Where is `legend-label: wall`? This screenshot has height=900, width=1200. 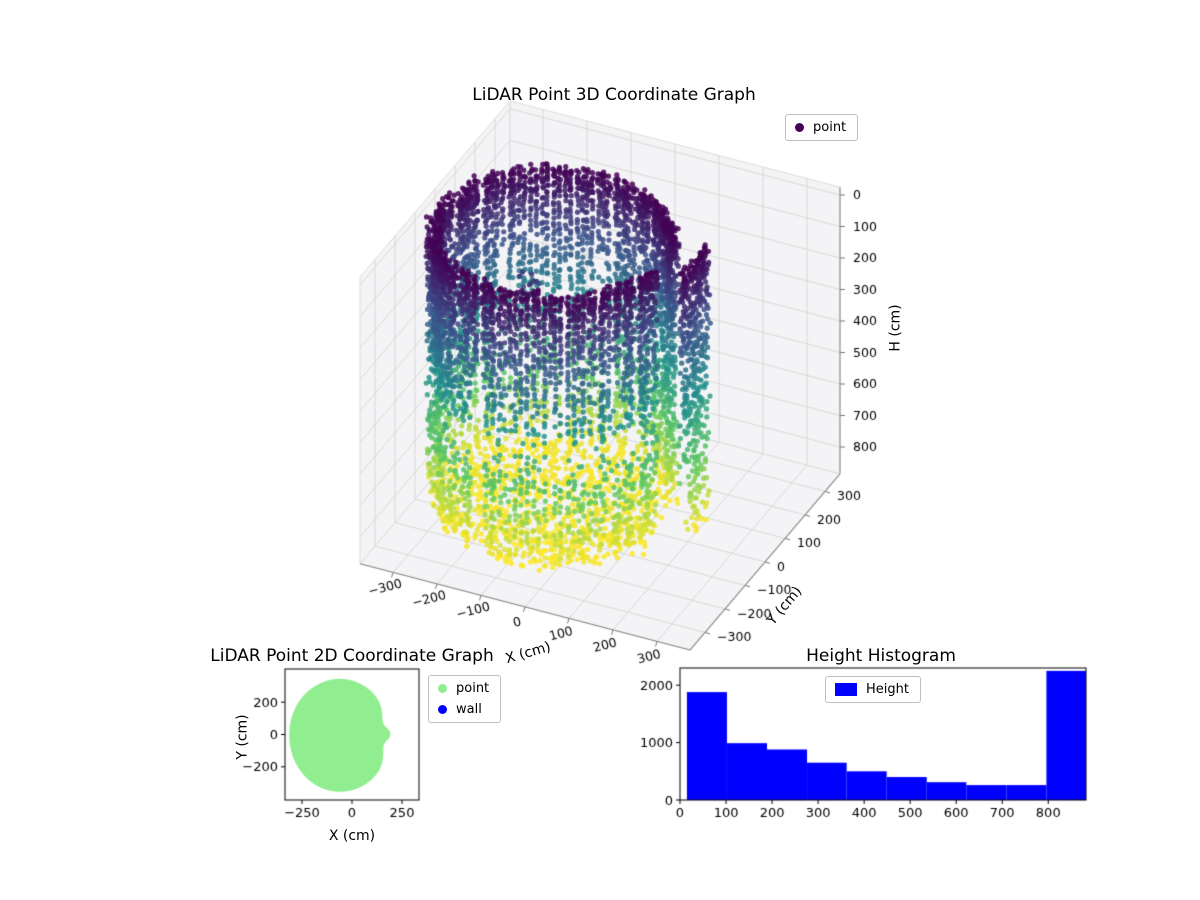
legend-label: wall is located at coordinates (469, 709).